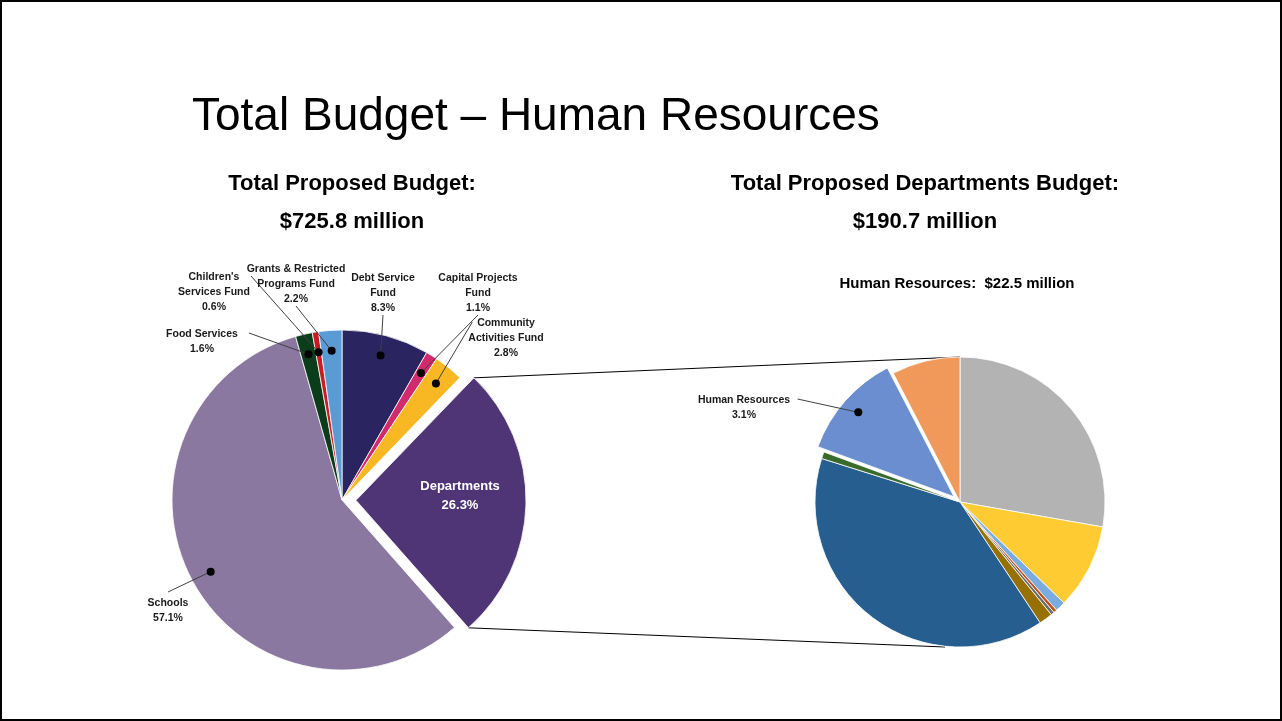  What do you see at coordinates (460, 485) in the screenshot?
I see `slice-label: Departments` at bounding box center [460, 485].